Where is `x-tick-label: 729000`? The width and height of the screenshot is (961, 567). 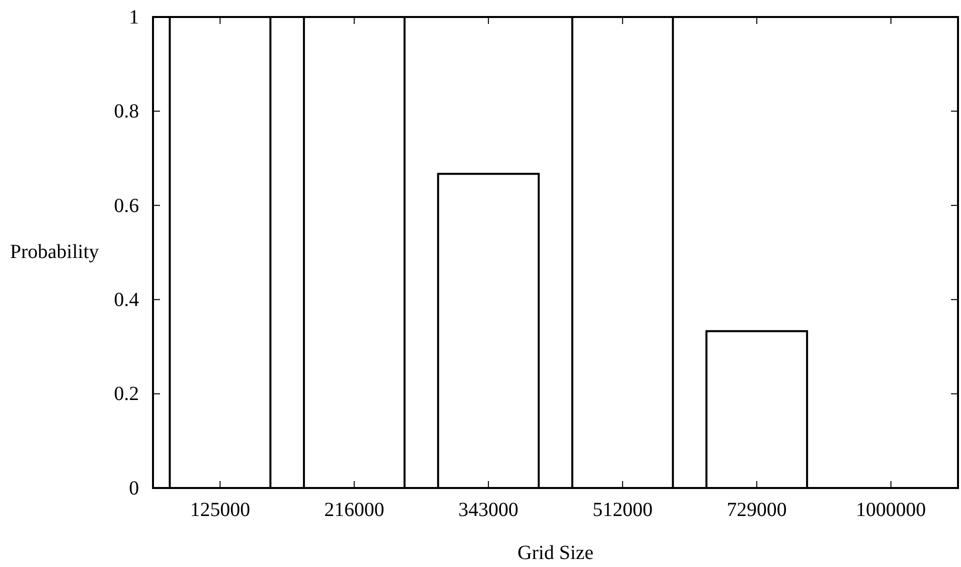 x-tick-label: 729000 is located at coordinates (756, 510).